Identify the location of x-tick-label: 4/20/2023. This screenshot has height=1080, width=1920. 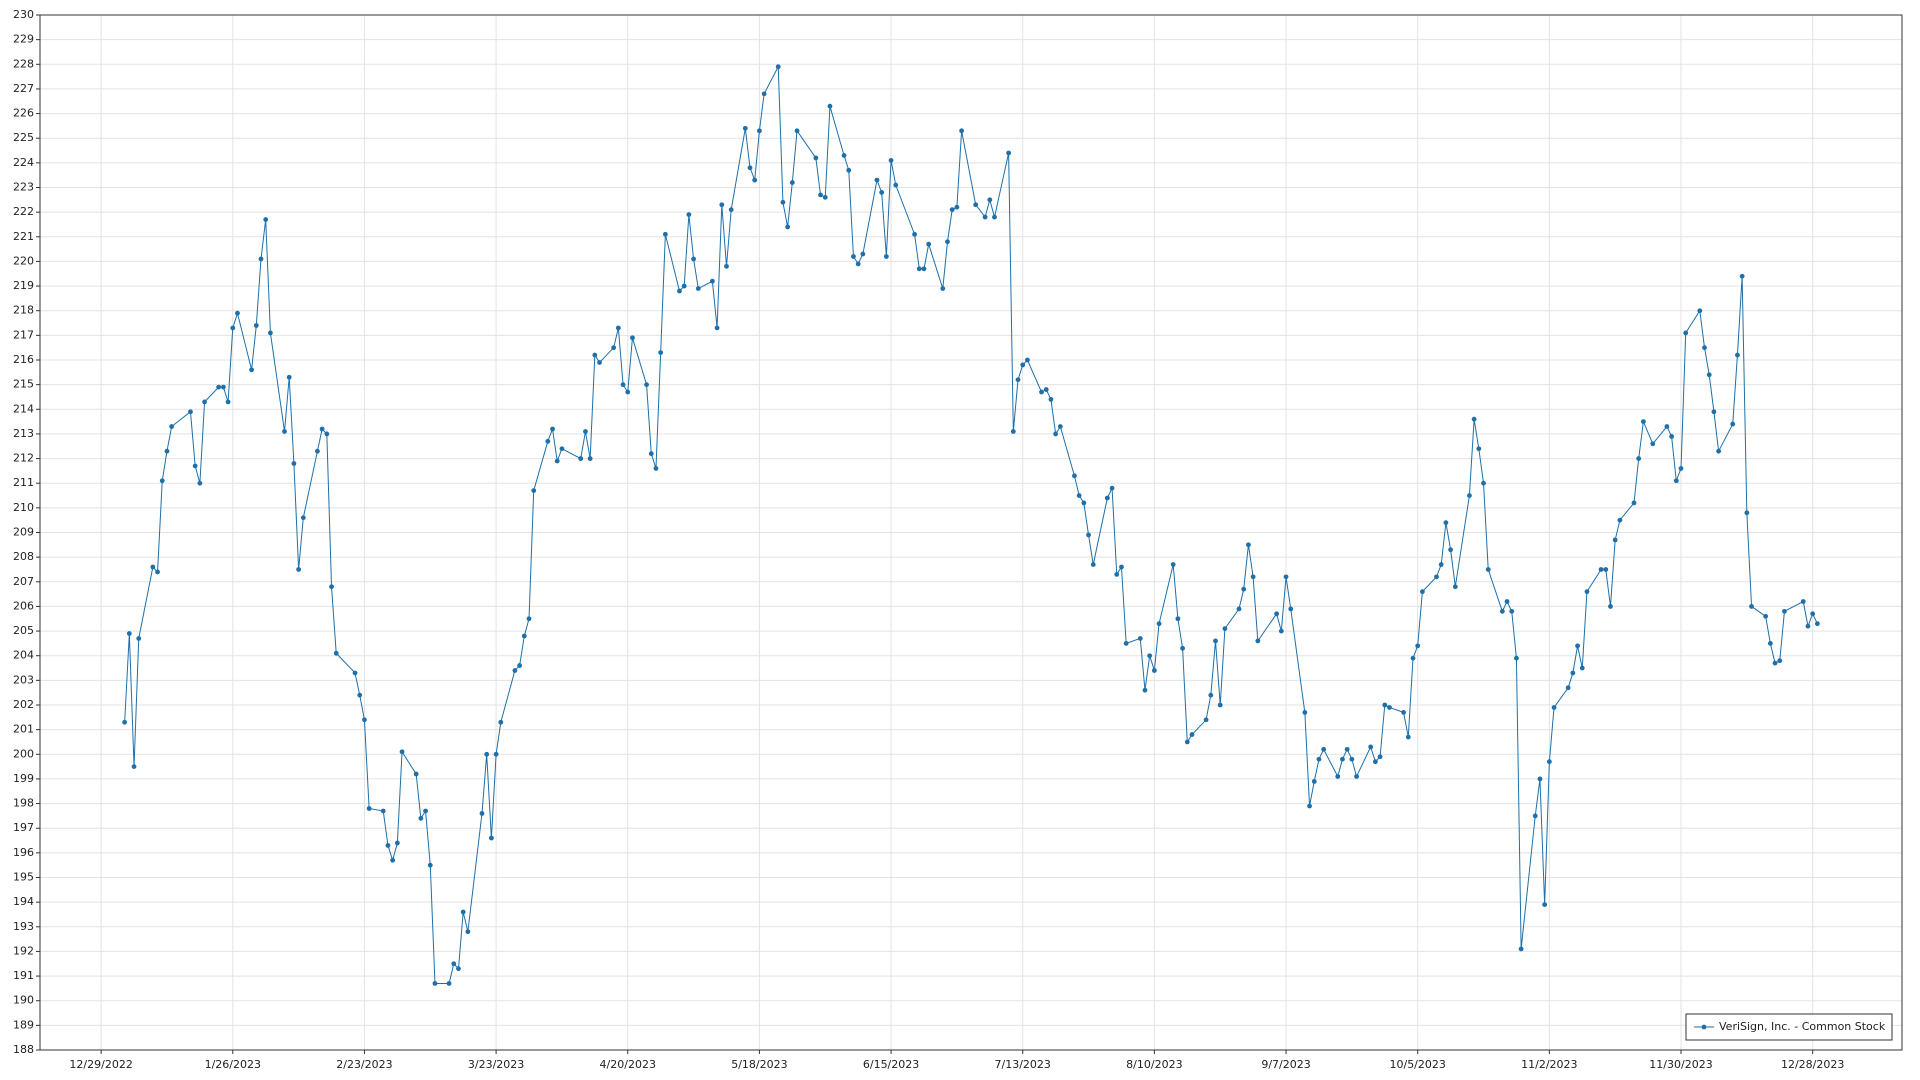
(628, 1064).